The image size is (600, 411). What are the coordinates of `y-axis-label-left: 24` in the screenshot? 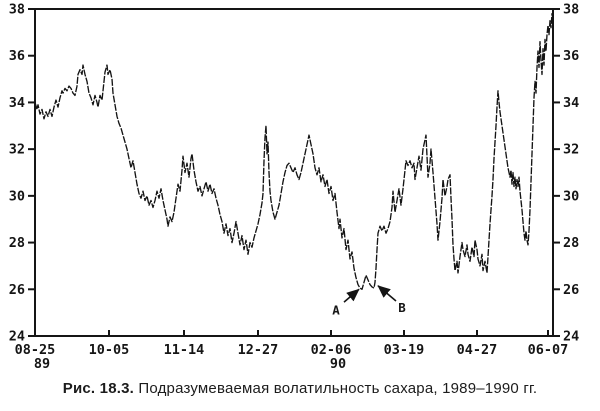 It's located at (17, 337).